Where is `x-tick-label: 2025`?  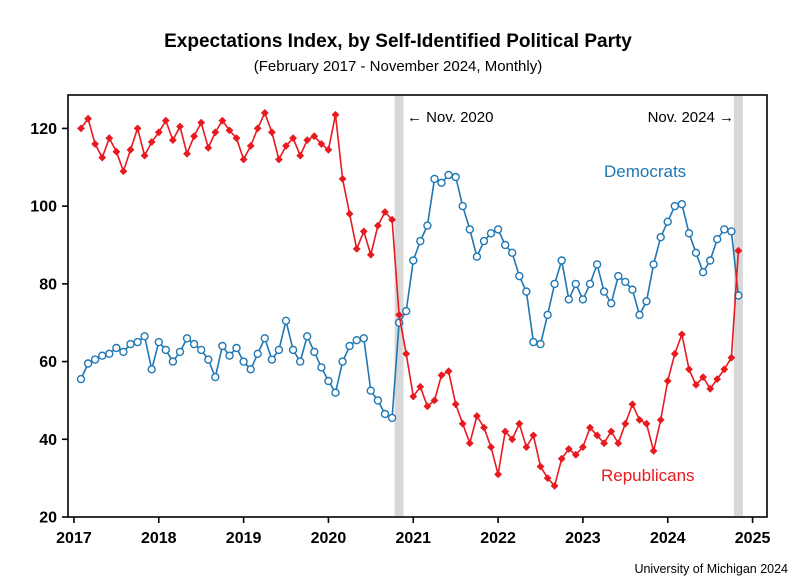 x-tick-label: 2025 is located at coordinates (753, 538).